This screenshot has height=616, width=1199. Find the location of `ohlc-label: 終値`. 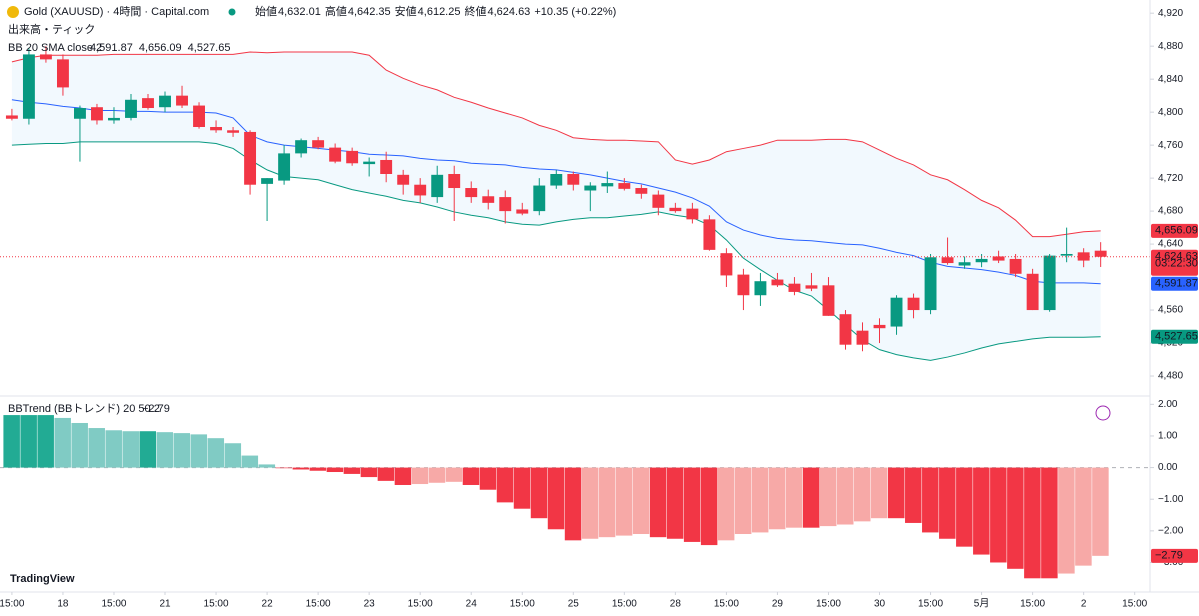

ohlc-label: 終値 is located at coordinates (475, 11).